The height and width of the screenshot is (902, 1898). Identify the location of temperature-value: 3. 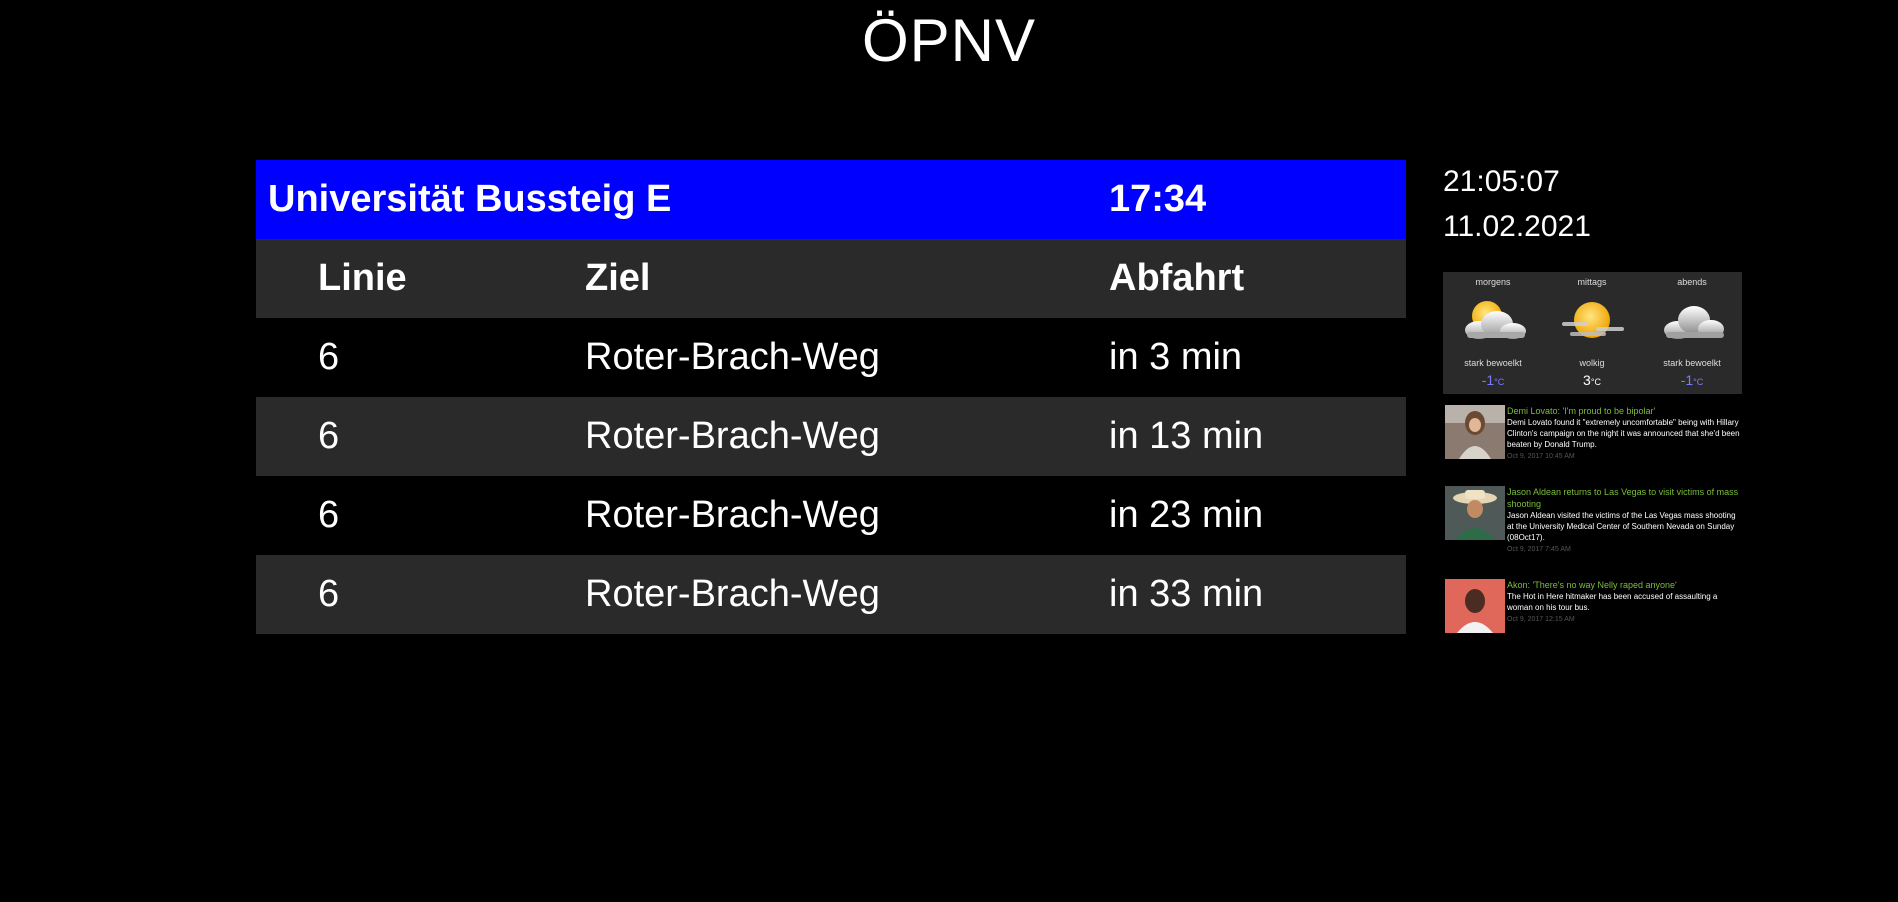
(1587, 380).